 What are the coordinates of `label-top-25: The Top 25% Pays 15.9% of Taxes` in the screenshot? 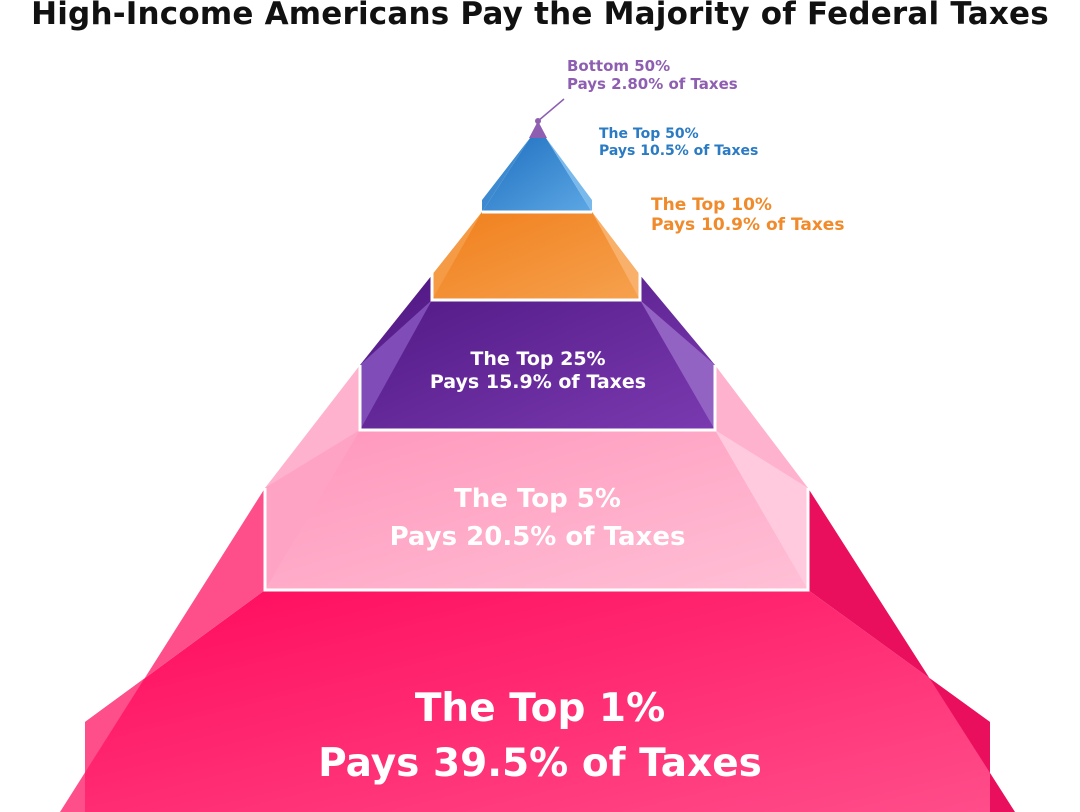 It's located at (538, 371).